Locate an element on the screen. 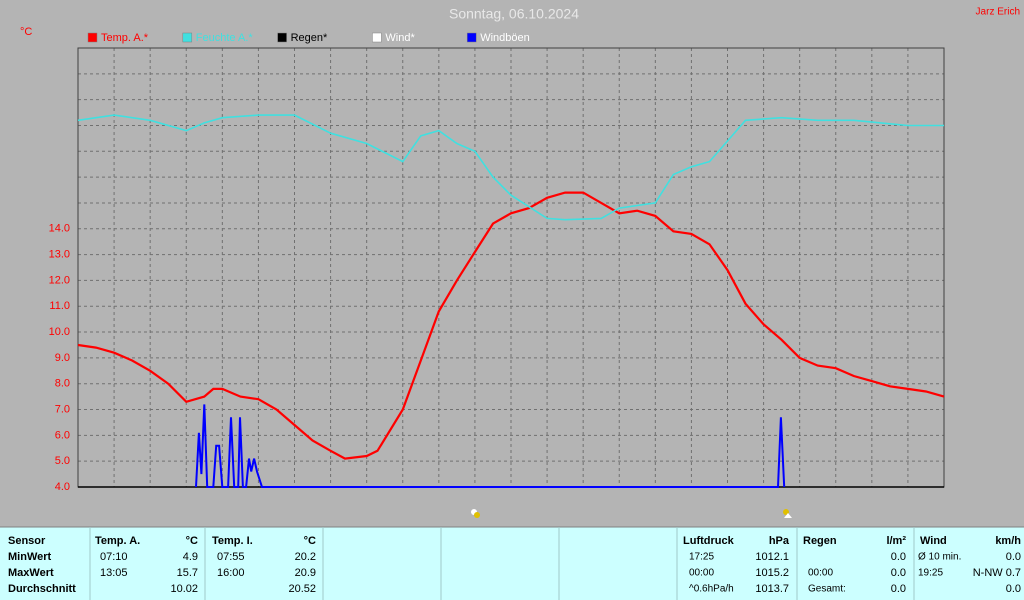 The width and height of the screenshot is (1024, 600). y-tick-label: 13.0 is located at coordinates (59, 254).